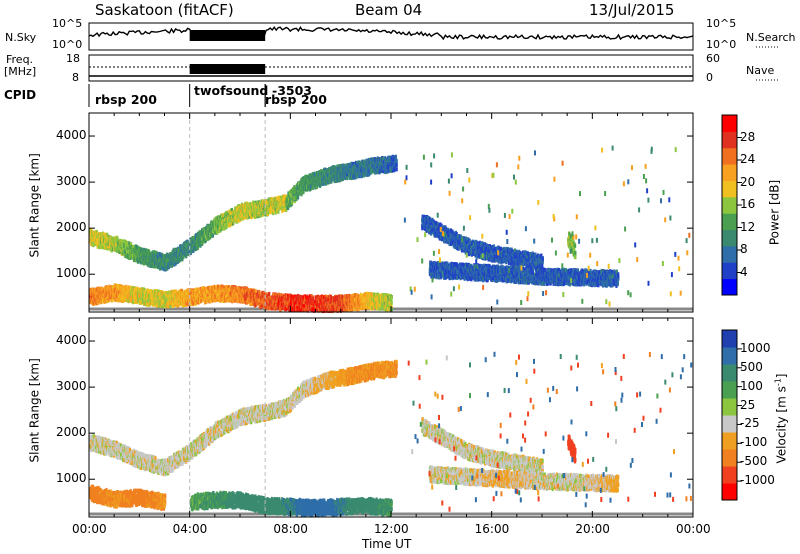  Describe the element at coordinates (391, 68) in the screenshot. I see `freq-panel-frame` at that location.